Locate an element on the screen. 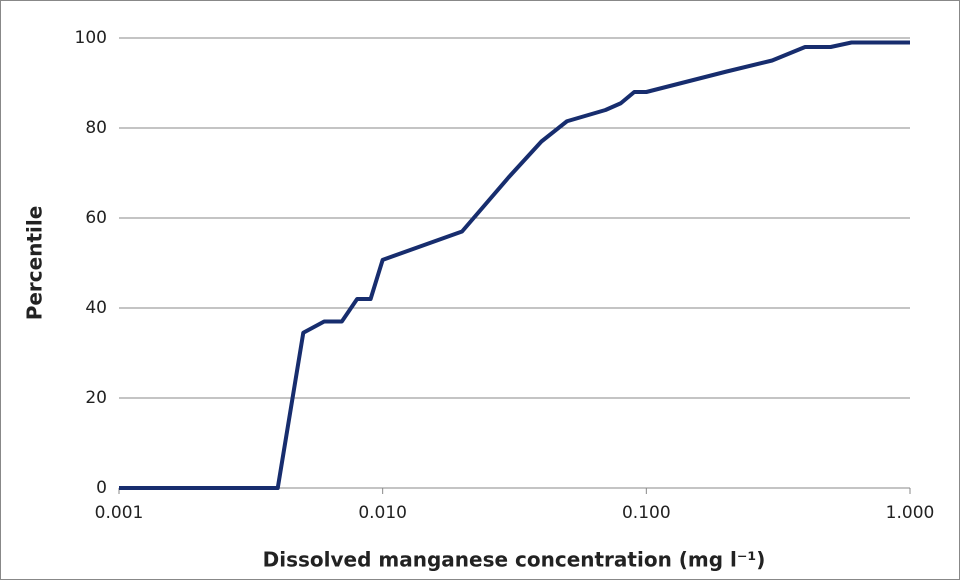 The height and width of the screenshot is (580, 960). y-tick-label: 80 is located at coordinates (96, 128).